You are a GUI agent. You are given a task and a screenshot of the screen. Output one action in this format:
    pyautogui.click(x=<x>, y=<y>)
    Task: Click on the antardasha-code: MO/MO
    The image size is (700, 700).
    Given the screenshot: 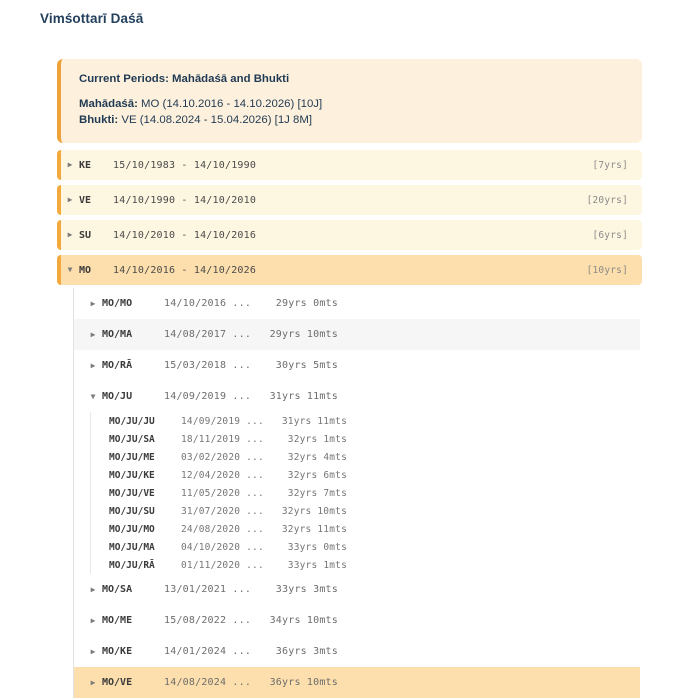 What is the action you would take?
    pyautogui.click(x=117, y=303)
    